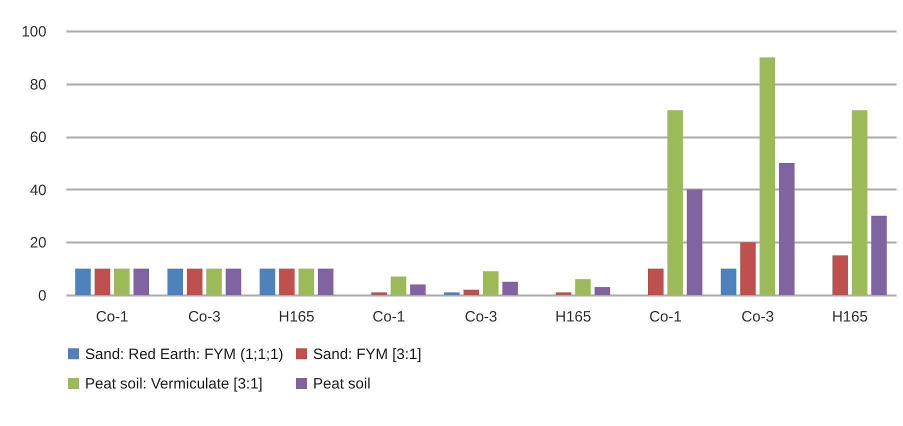 The image size is (903, 426). Describe the element at coordinates (184, 354) in the screenshot. I see `legend-label: Sand: Red Earth: FYM (1;1;1)` at that location.